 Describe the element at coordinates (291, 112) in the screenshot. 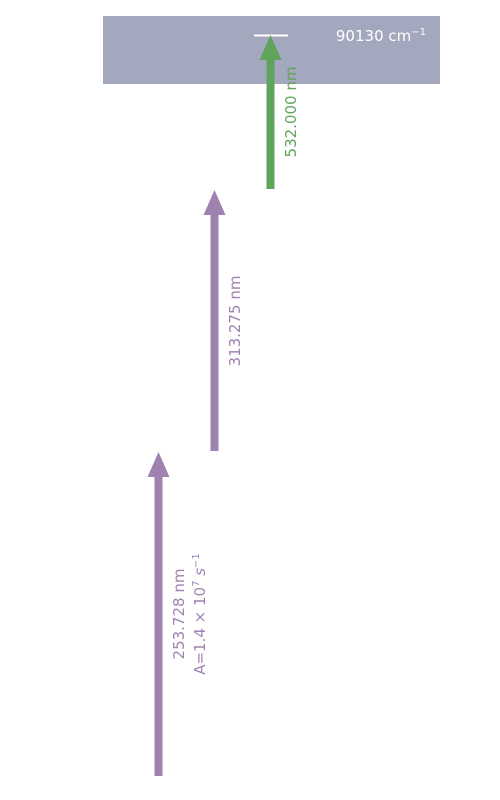

I see `transition-3-wavelength-label: 532.000 nm` at that location.